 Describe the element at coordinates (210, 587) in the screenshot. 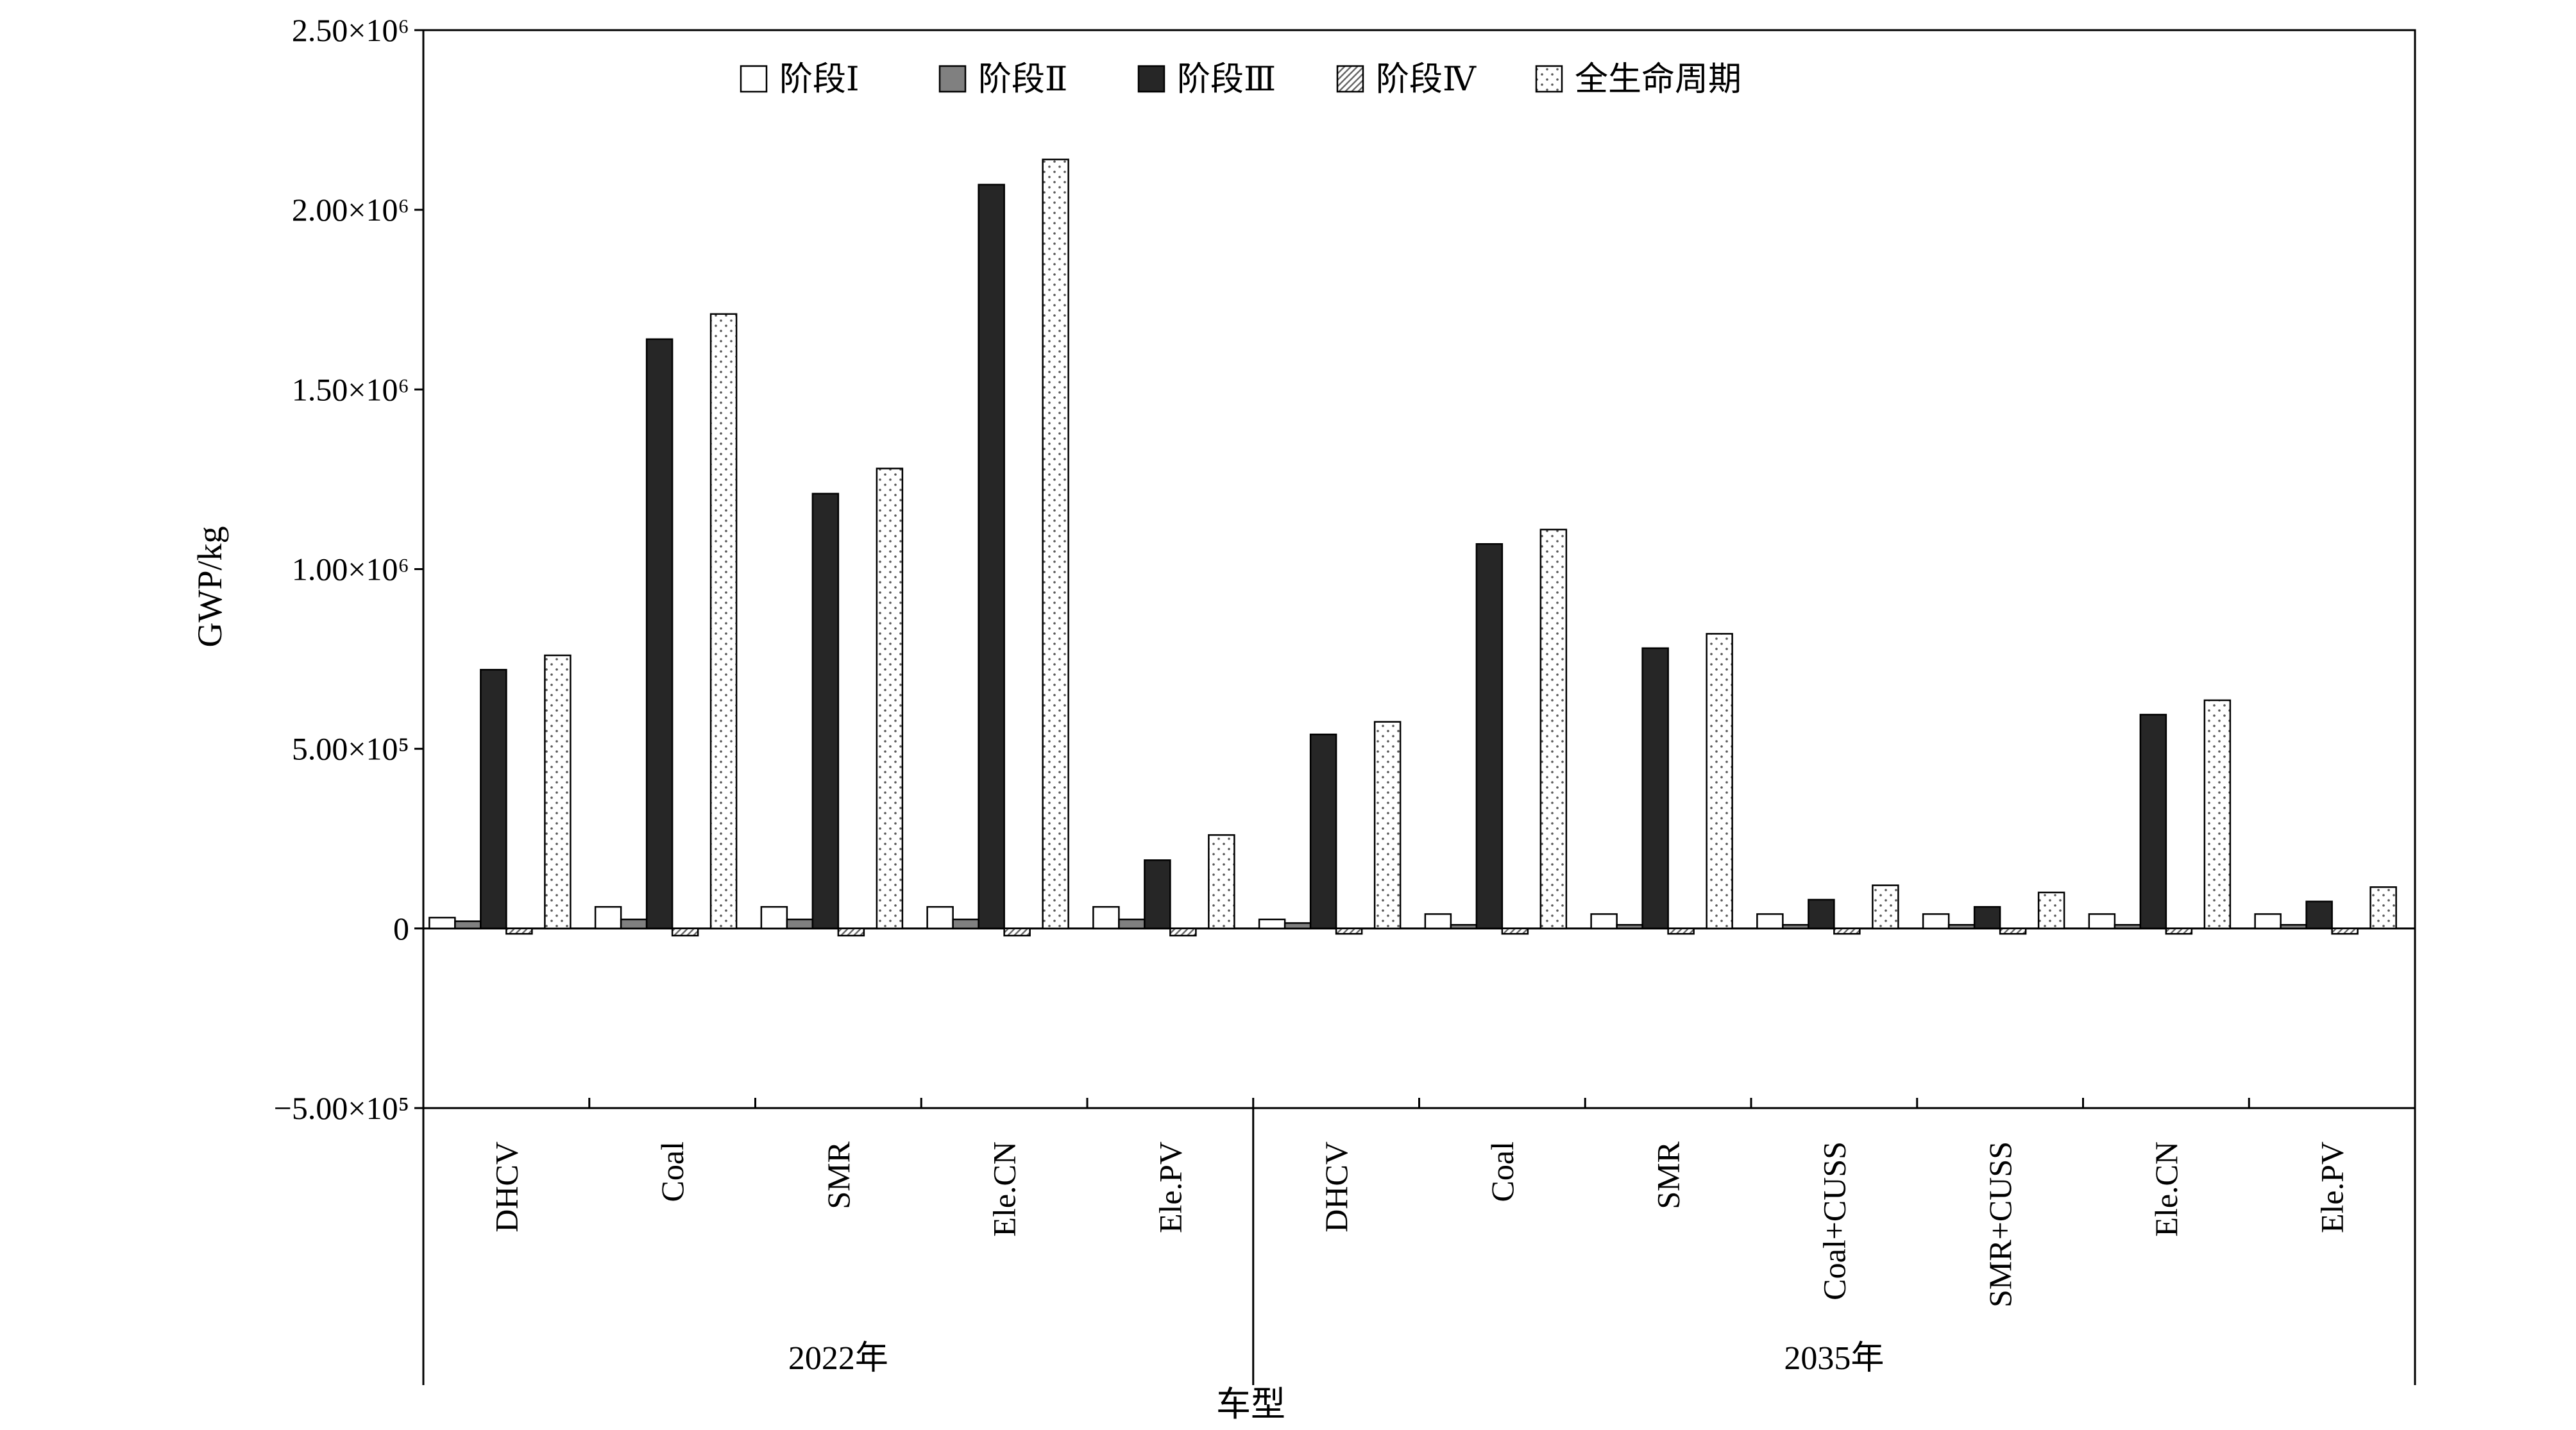

I see `y-axis-title: GWP/kg` at that location.